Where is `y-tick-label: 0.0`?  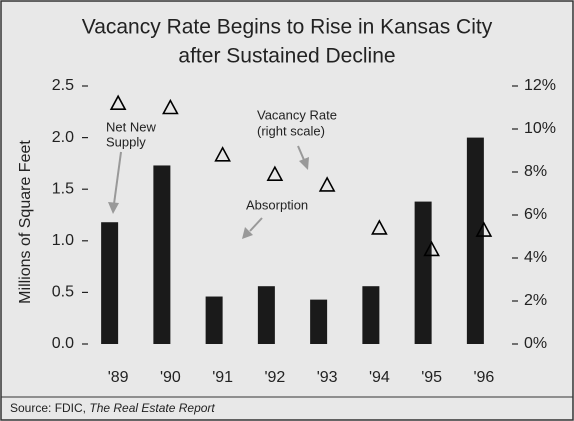
y-tick-label: 0.0 is located at coordinates (63, 343).